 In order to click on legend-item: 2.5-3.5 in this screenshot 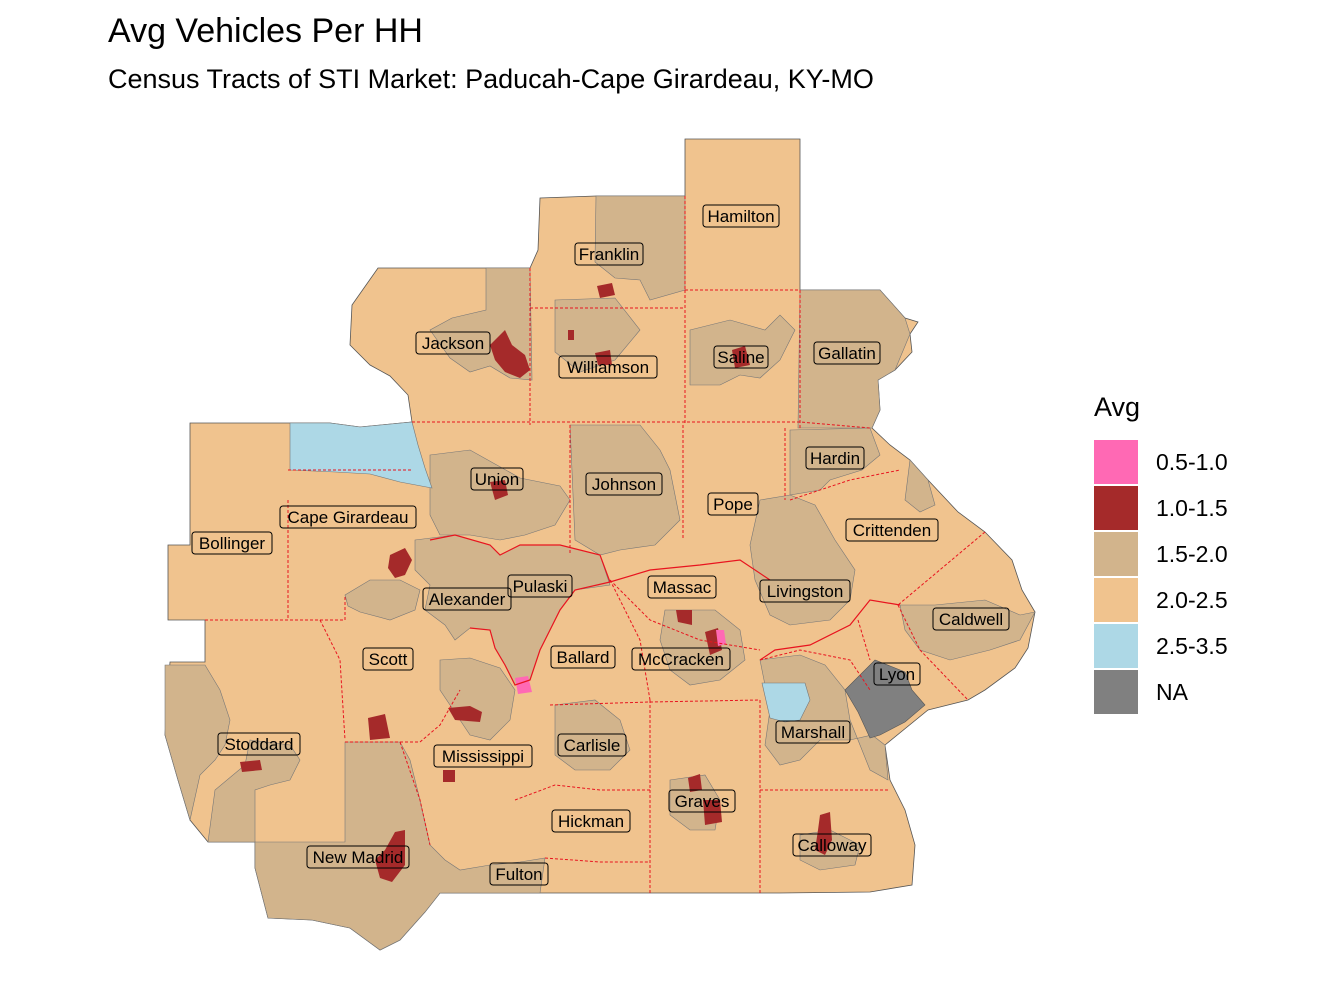, I will do `click(1161, 646)`.